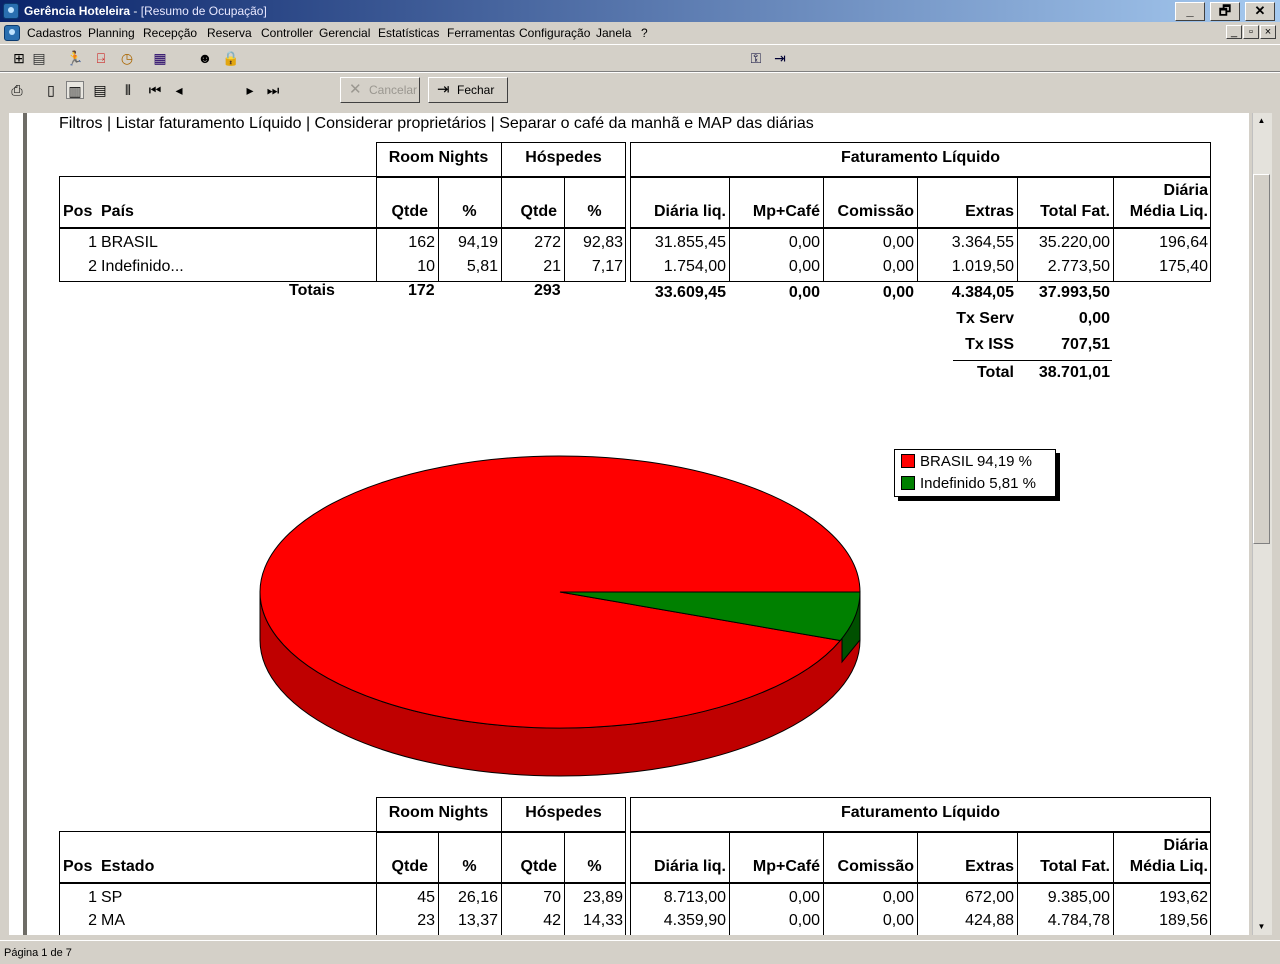 The image size is (1280, 964). What do you see at coordinates (112, 897) in the screenshot?
I see `cell: SP` at bounding box center [112, 897].